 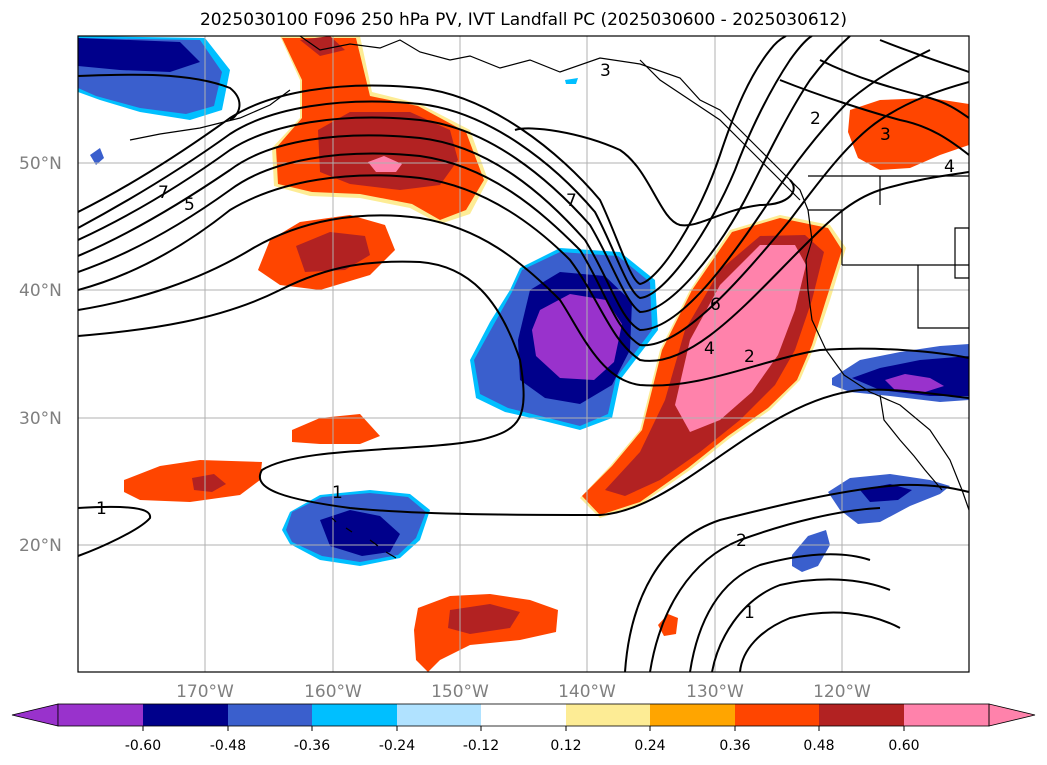 I want to click on colorbar-ticks, so click(x=523, y=728).